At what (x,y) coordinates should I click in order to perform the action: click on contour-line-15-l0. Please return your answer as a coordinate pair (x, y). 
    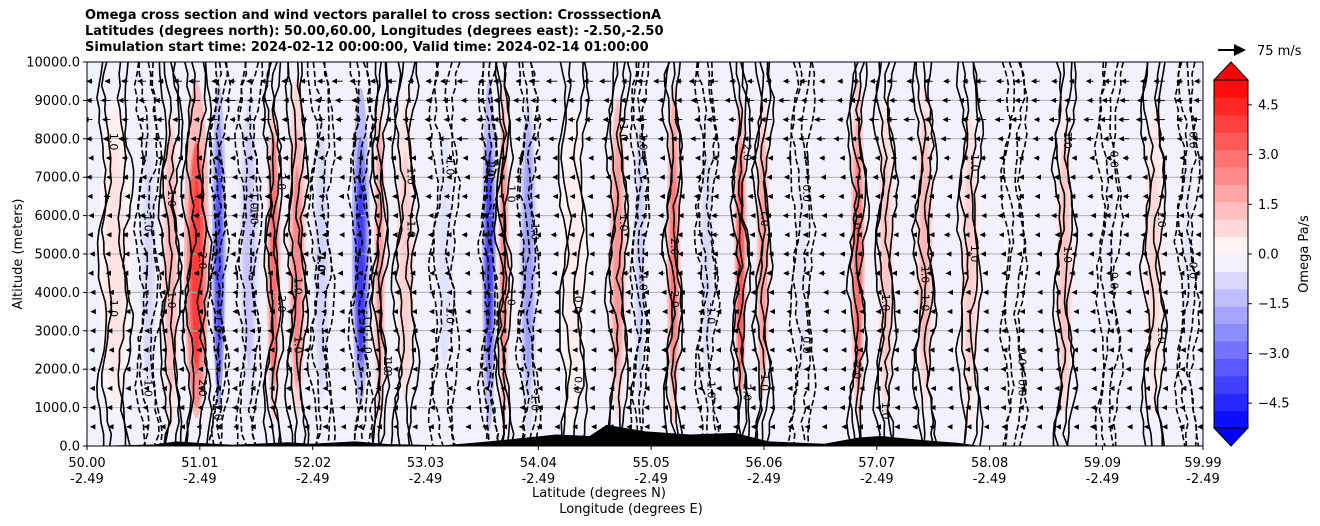
    Looking at the image, I should click on (521, 254).